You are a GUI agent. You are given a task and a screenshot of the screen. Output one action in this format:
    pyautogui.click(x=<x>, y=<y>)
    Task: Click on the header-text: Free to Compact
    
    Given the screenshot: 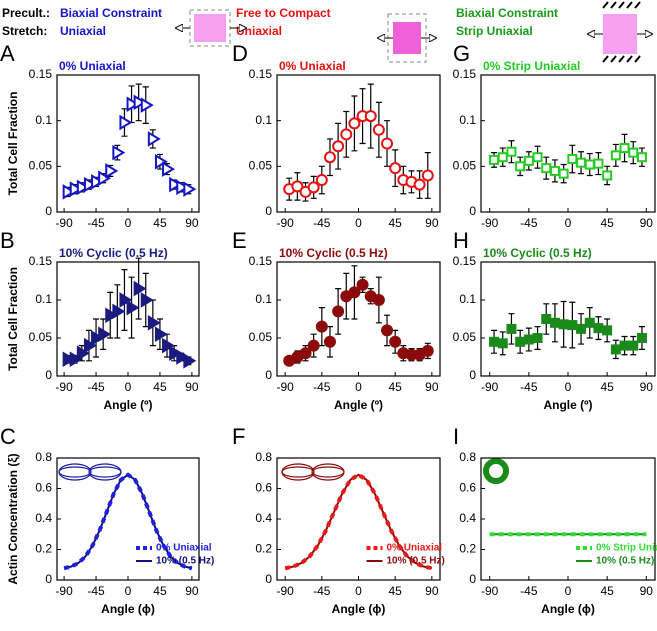 What is the action you would take?
    pyautogui.click(x=283, y=13)
    